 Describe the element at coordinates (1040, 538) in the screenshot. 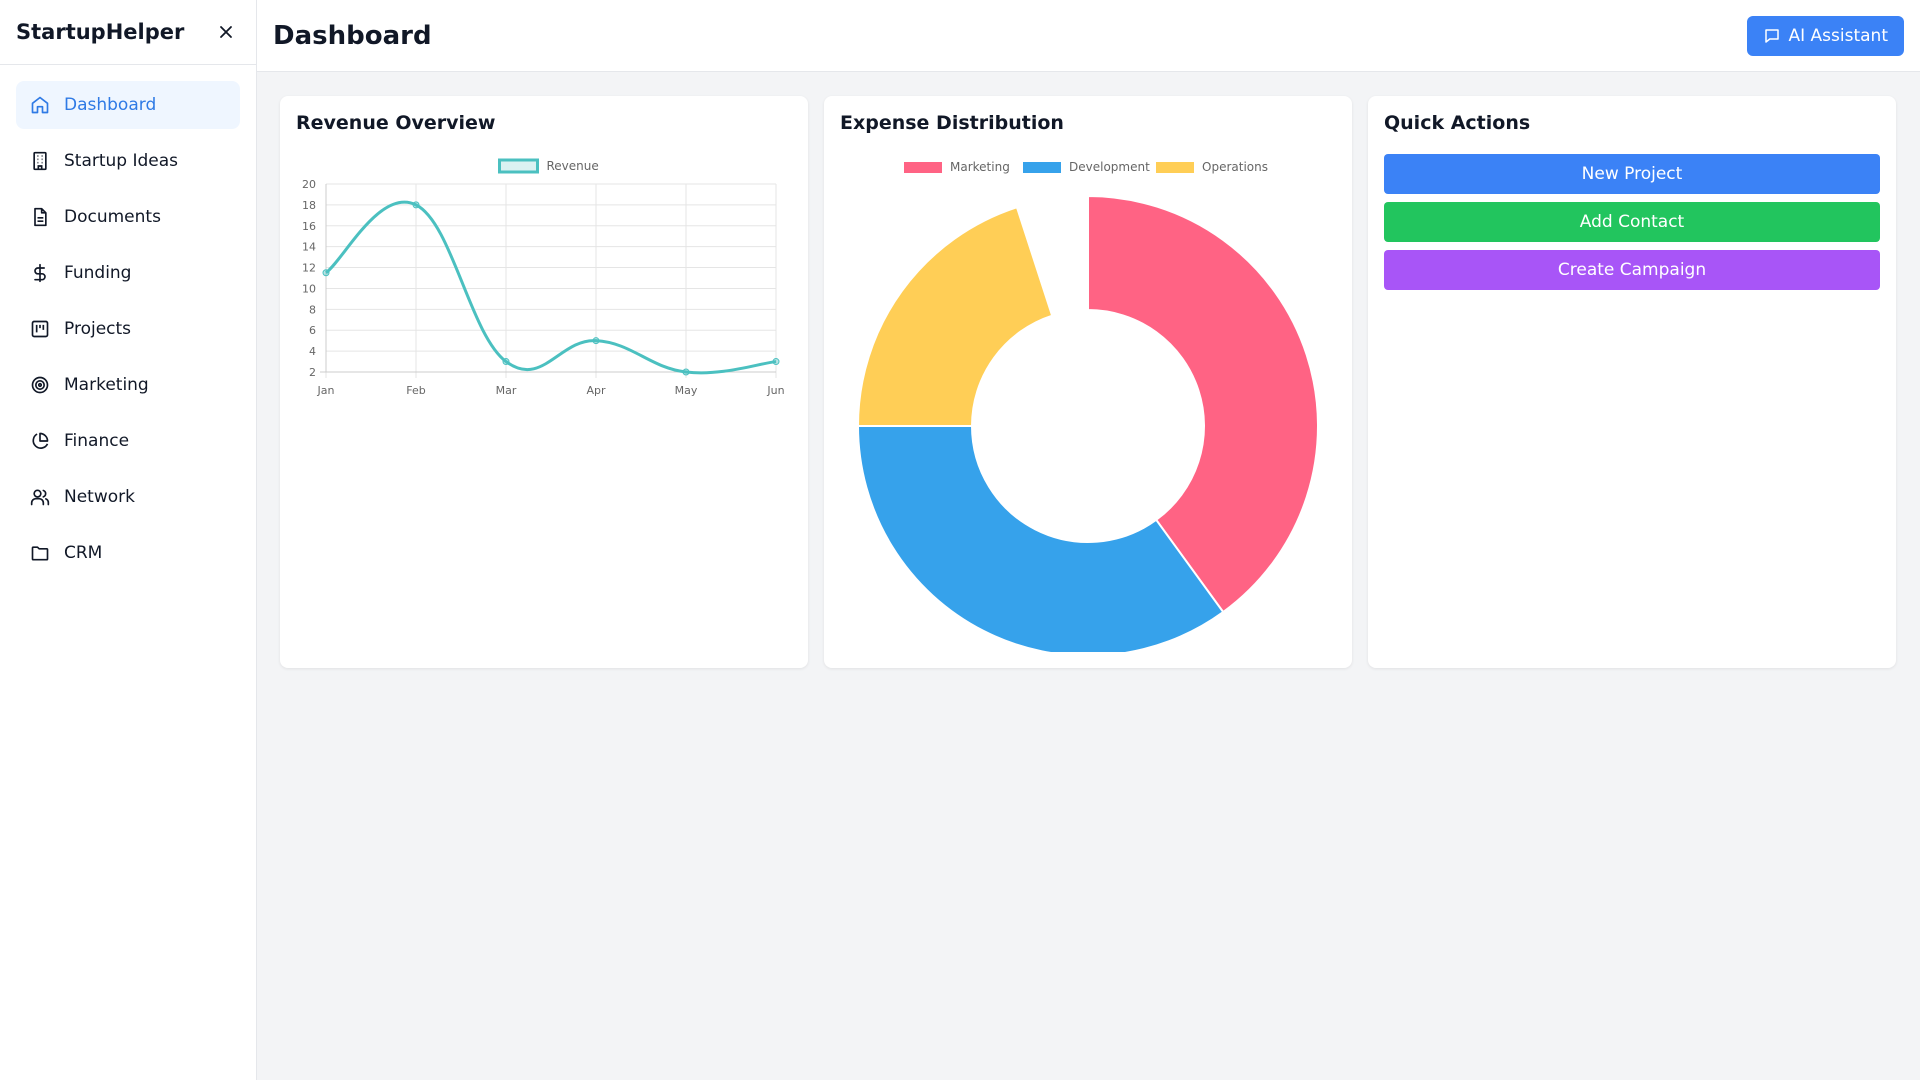

I see `slice-development` at that location.